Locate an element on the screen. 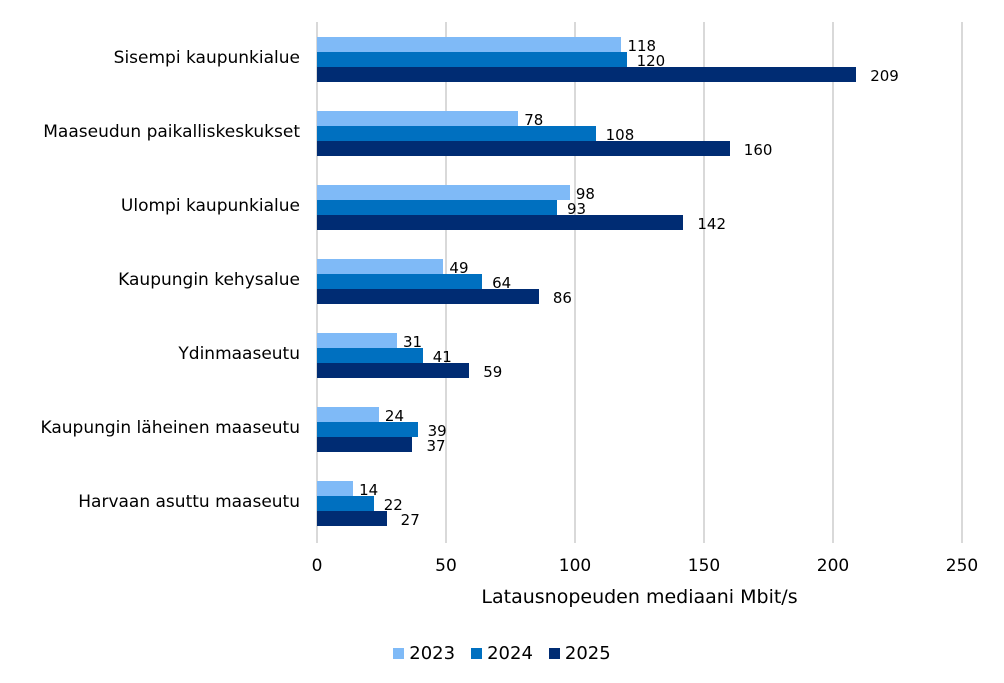  x-axis-label: Latausnopeuden mediaani Mbit/s is located at coordinates (639, 597).